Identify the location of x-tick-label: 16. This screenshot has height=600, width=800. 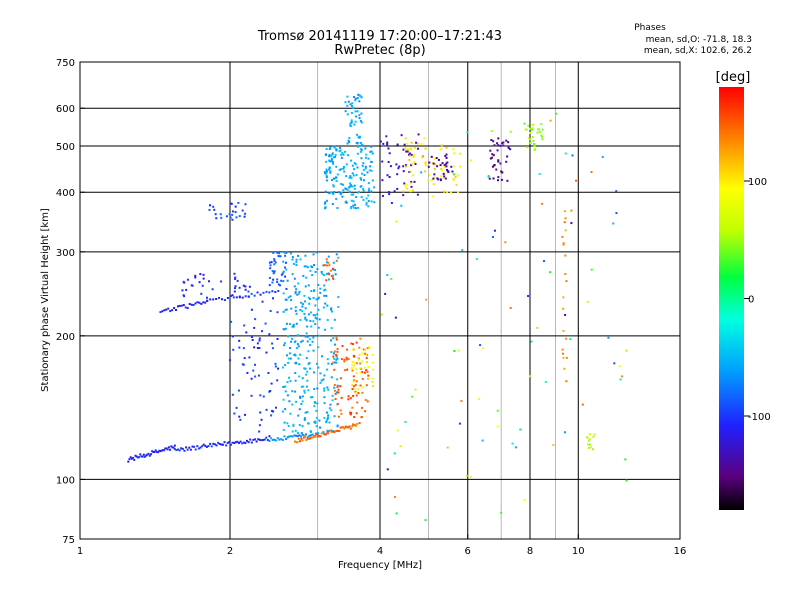
(680, 551).